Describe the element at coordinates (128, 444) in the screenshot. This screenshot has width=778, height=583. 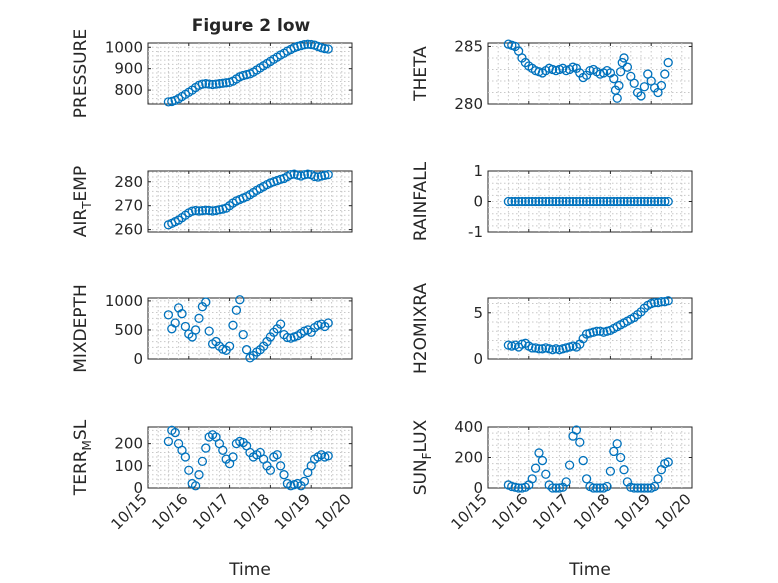
I see `y-tick-label: 200` at that location.